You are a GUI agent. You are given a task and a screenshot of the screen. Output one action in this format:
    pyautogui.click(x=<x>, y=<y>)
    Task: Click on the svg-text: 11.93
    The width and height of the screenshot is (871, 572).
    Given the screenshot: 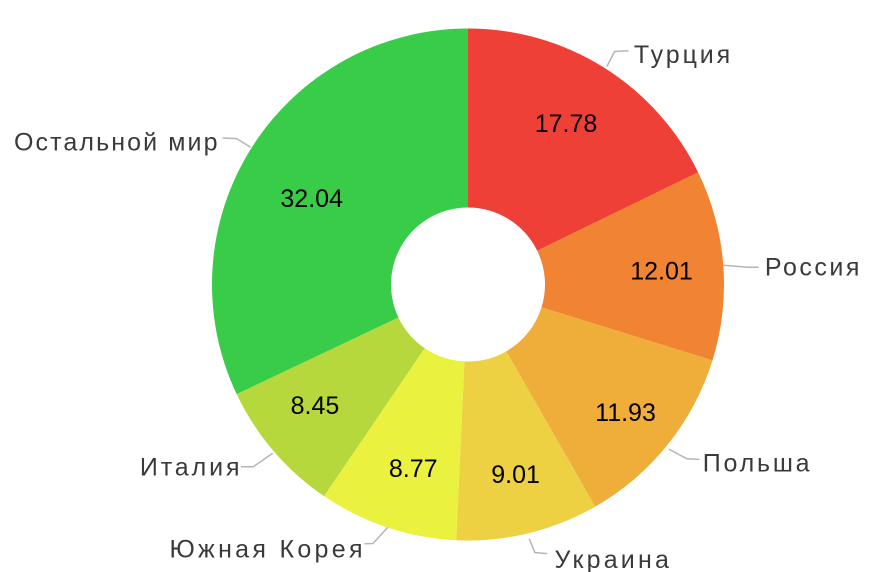 What is the action you would take?
    pyautogui.click(x=625, y=413)
    